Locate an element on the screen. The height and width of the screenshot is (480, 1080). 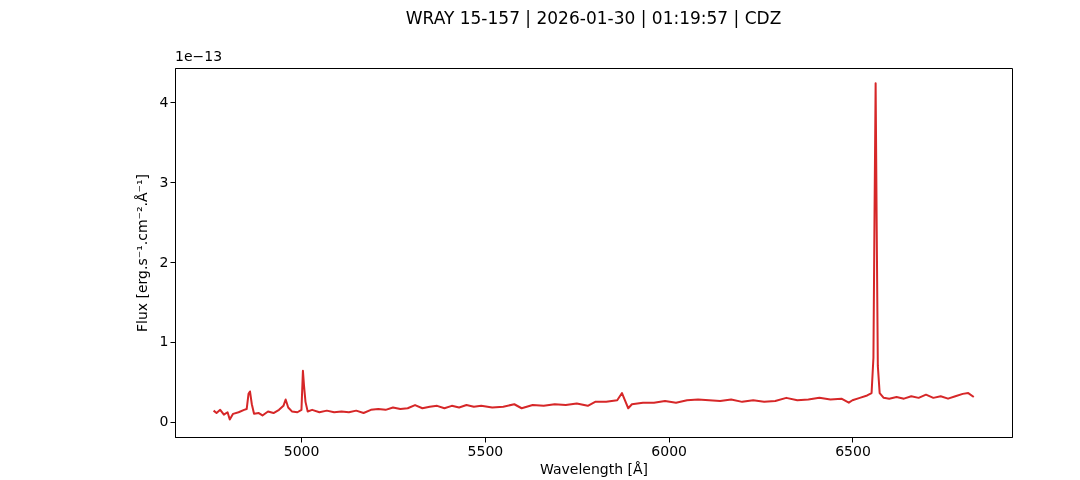
y-tick-label: 3 is located at coordinates (164, 181).